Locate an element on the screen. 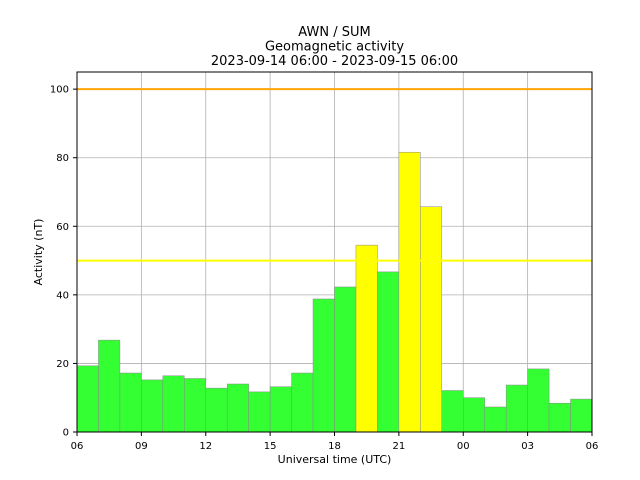  x-tick-label: 15 is located at coordinates (270, 446).